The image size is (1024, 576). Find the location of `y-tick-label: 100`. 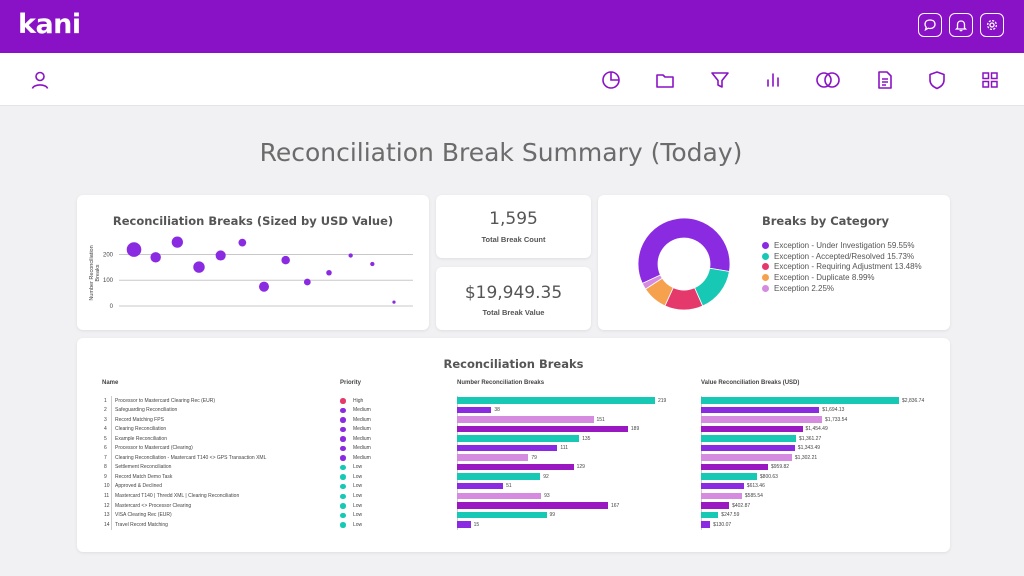

y-tick-label: 100 is located at coordinates (108, 281).